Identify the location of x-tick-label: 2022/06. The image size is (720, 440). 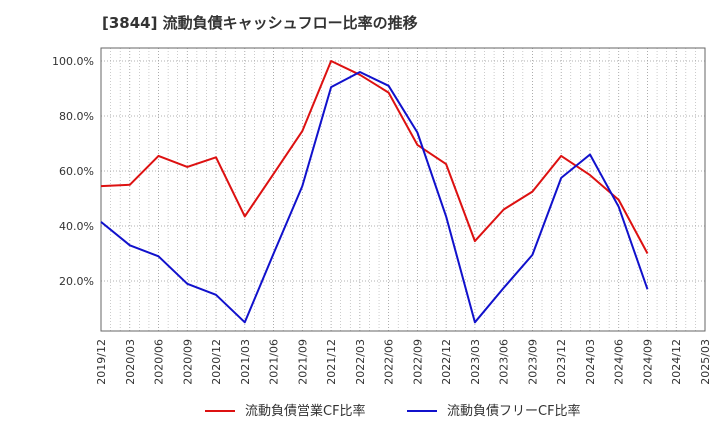
(389, 362).